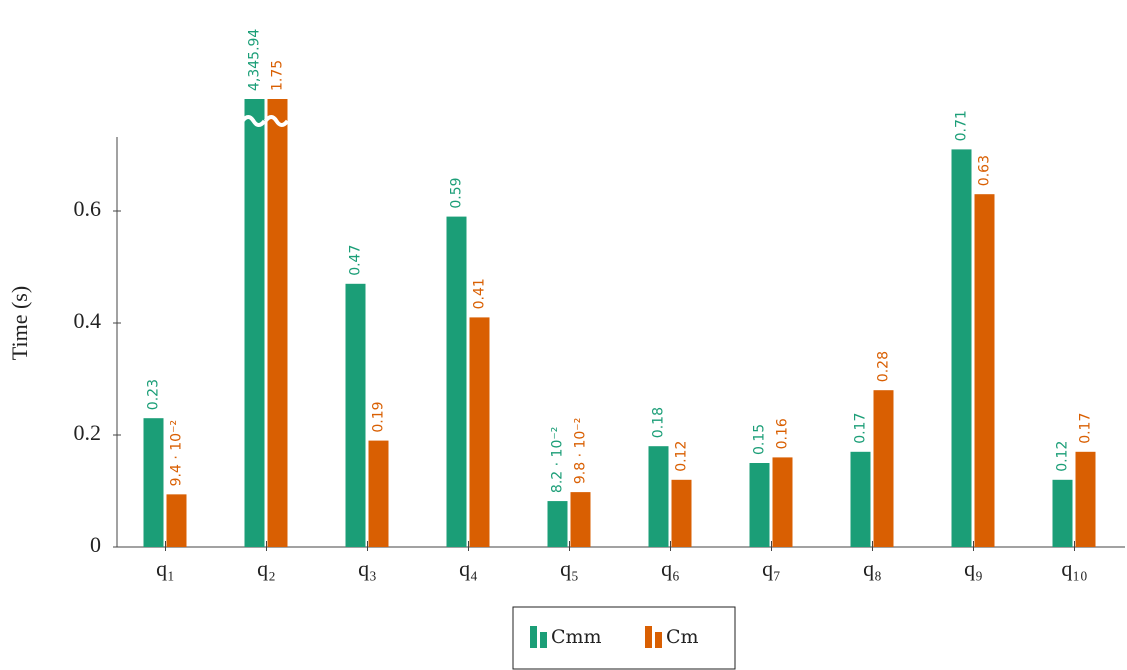 The width and height of the screenshot is (1127, 670). Describe the element at coordinates (760, 439) in the screenshot. I see `value-label: 0.15` at that location.